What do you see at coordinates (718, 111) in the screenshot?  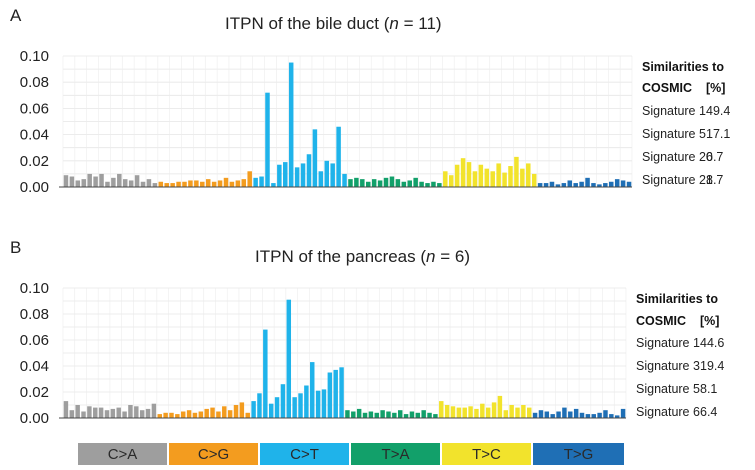 I see `panel-a-sim-value: 49.4` at bounding box center [718, 111].